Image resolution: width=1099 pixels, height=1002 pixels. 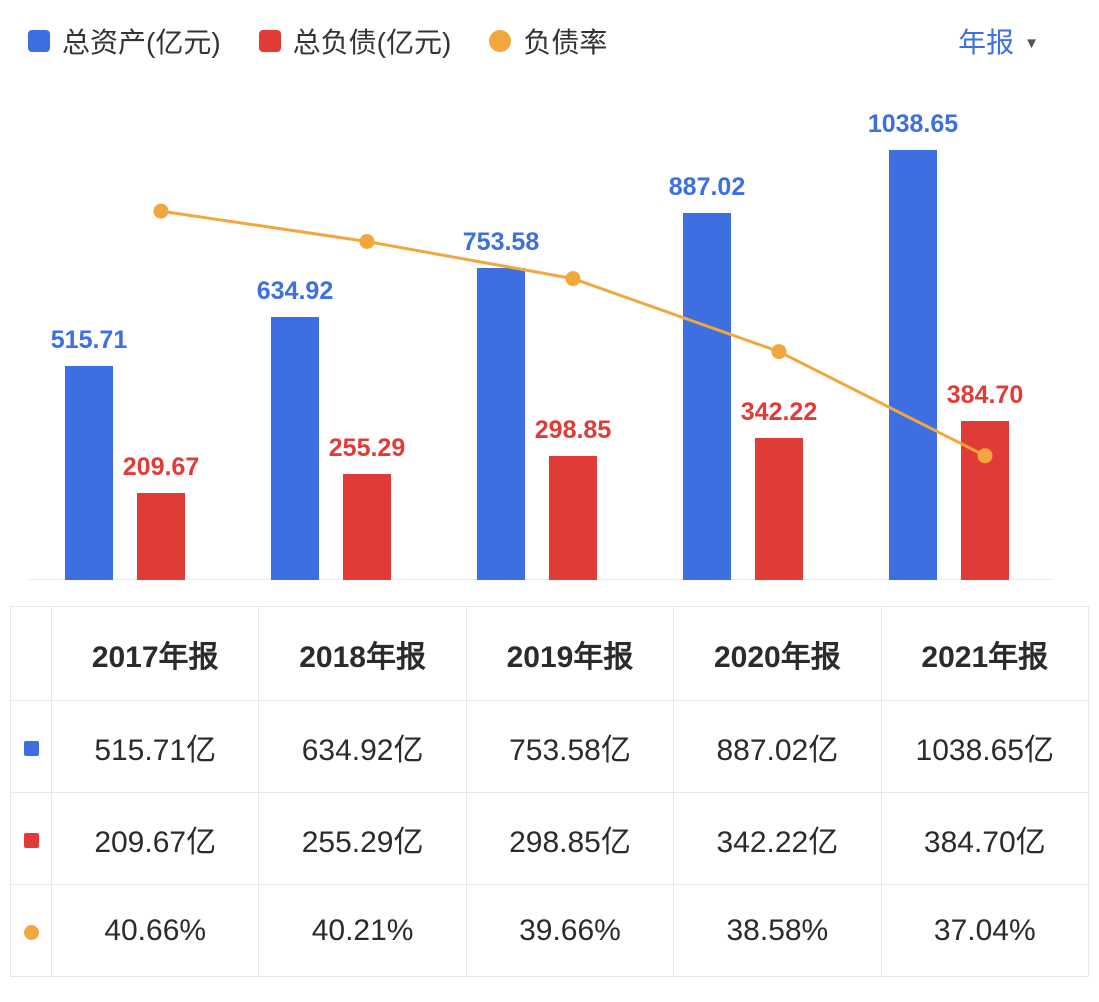 I want to click on table-cell: 887.02亿, so click(x=777, y=746).